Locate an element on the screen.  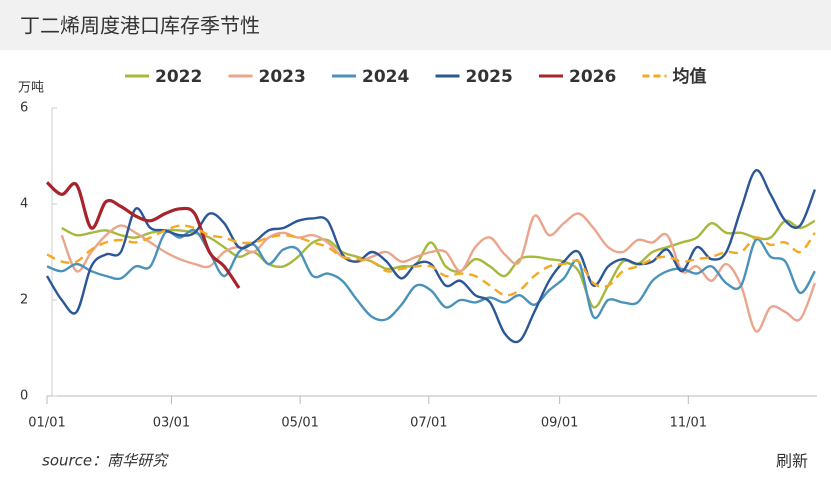
x-tick-label: 09/01 is located at coordinates (559, 423).